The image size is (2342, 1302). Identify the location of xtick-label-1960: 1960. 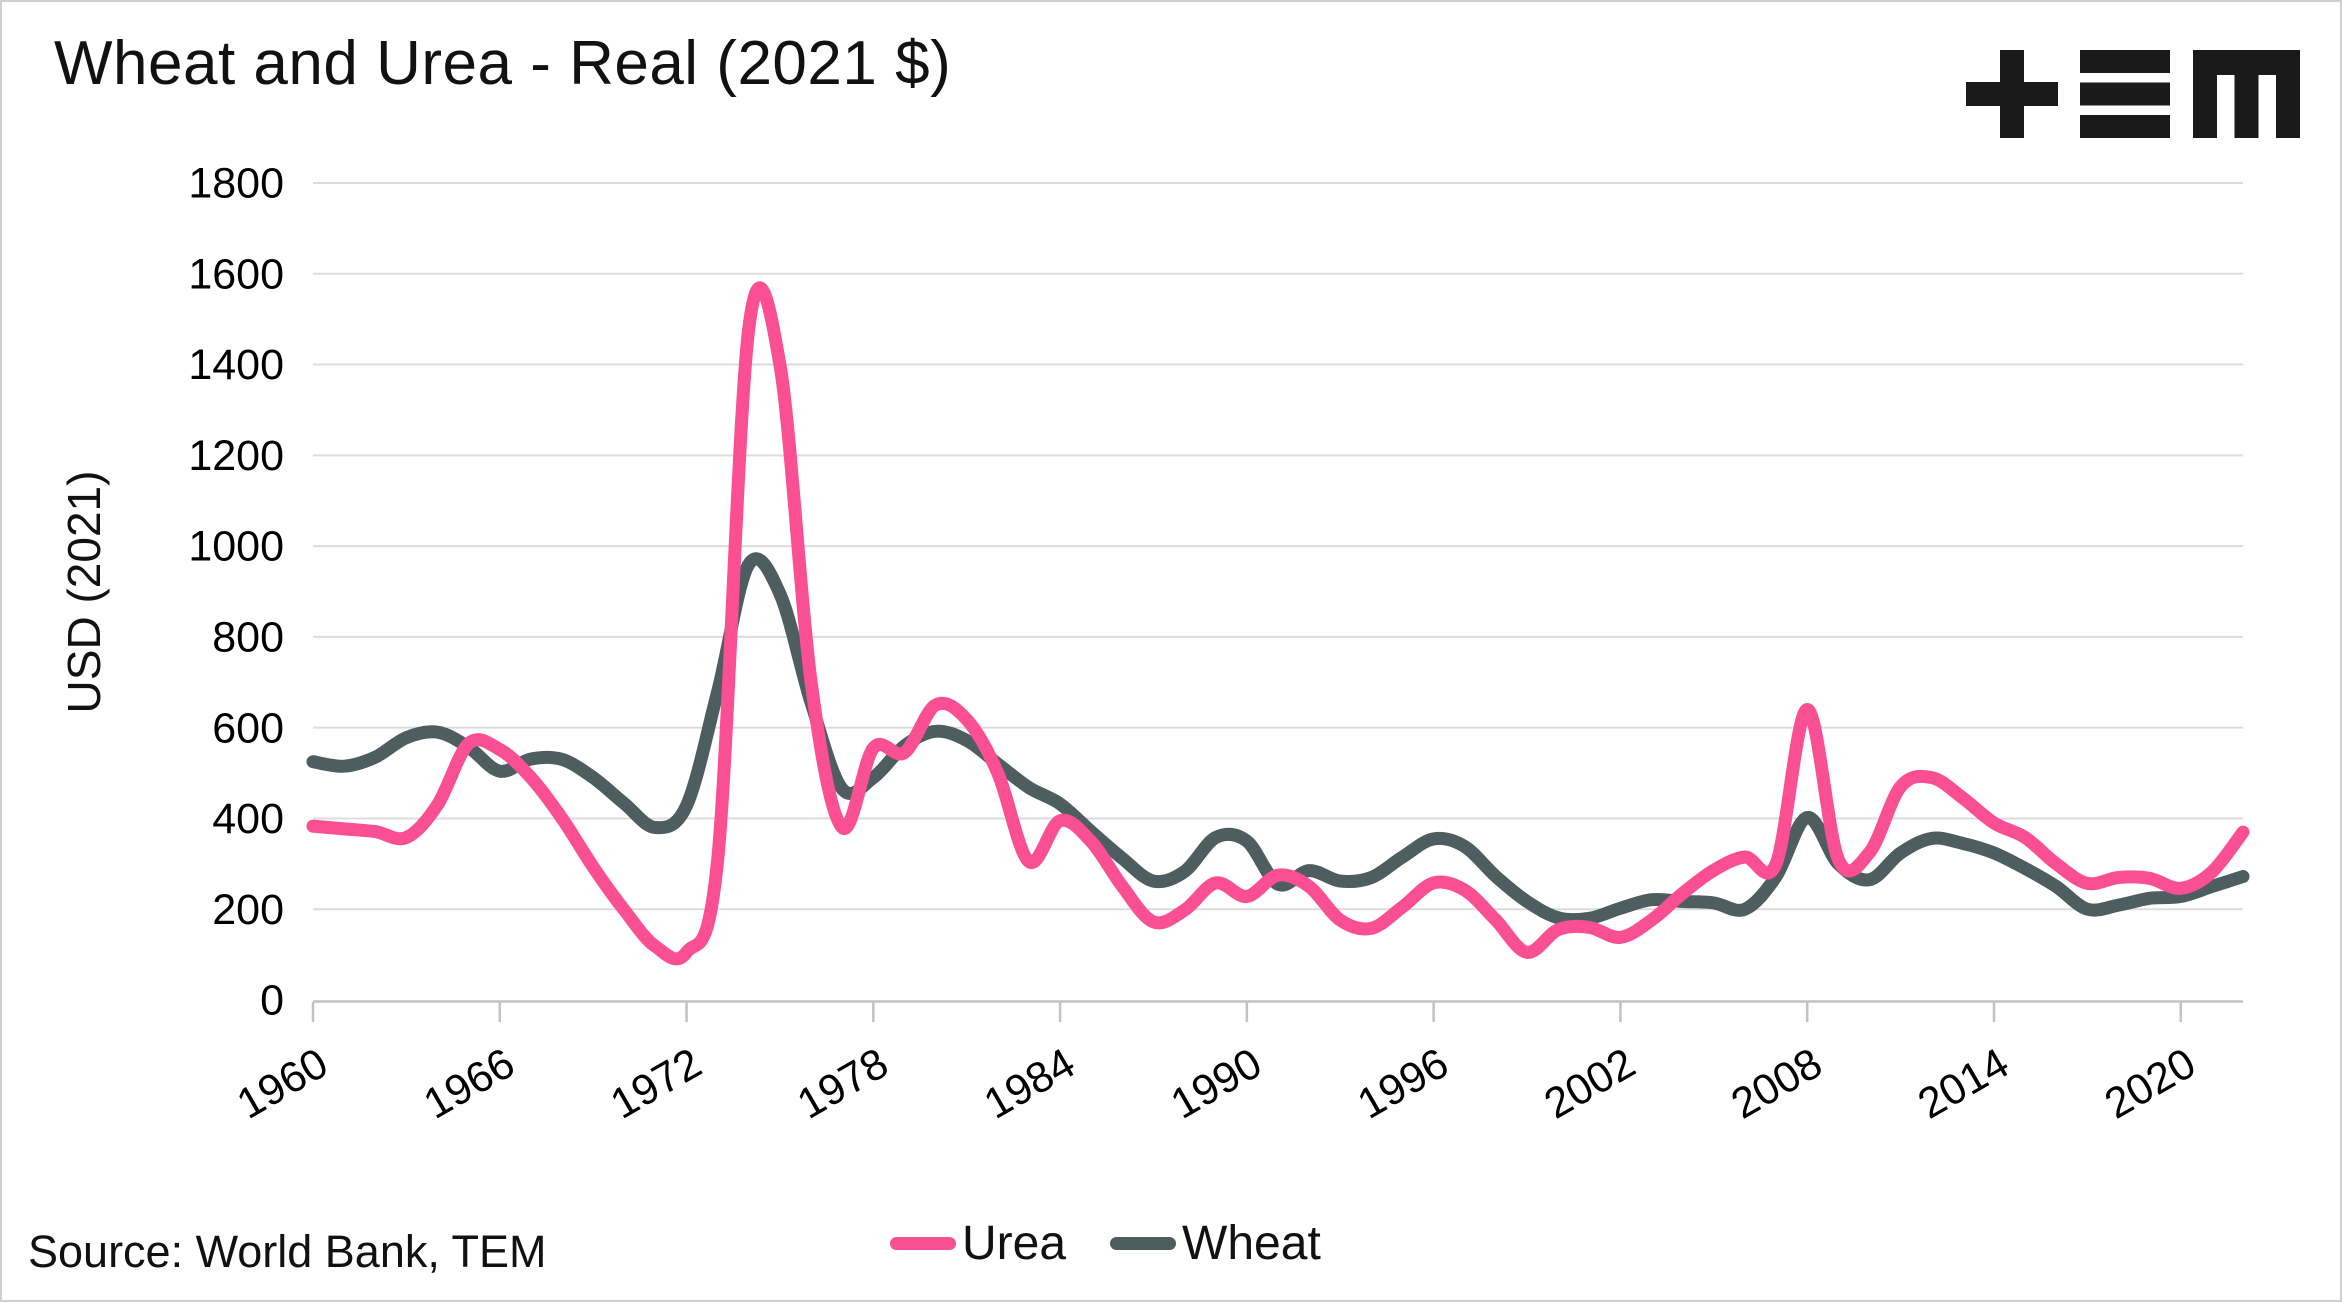
(282, 1083).